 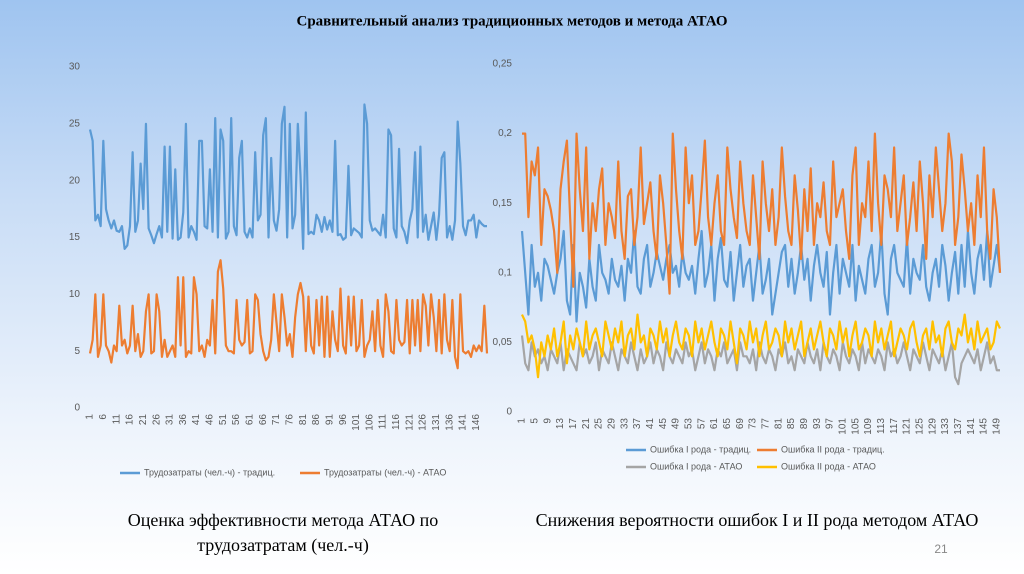 What do you see at coordinates (263, 420) in the screenshot?
I see `x-tick-label: 66` at bounding box center [263, 420].